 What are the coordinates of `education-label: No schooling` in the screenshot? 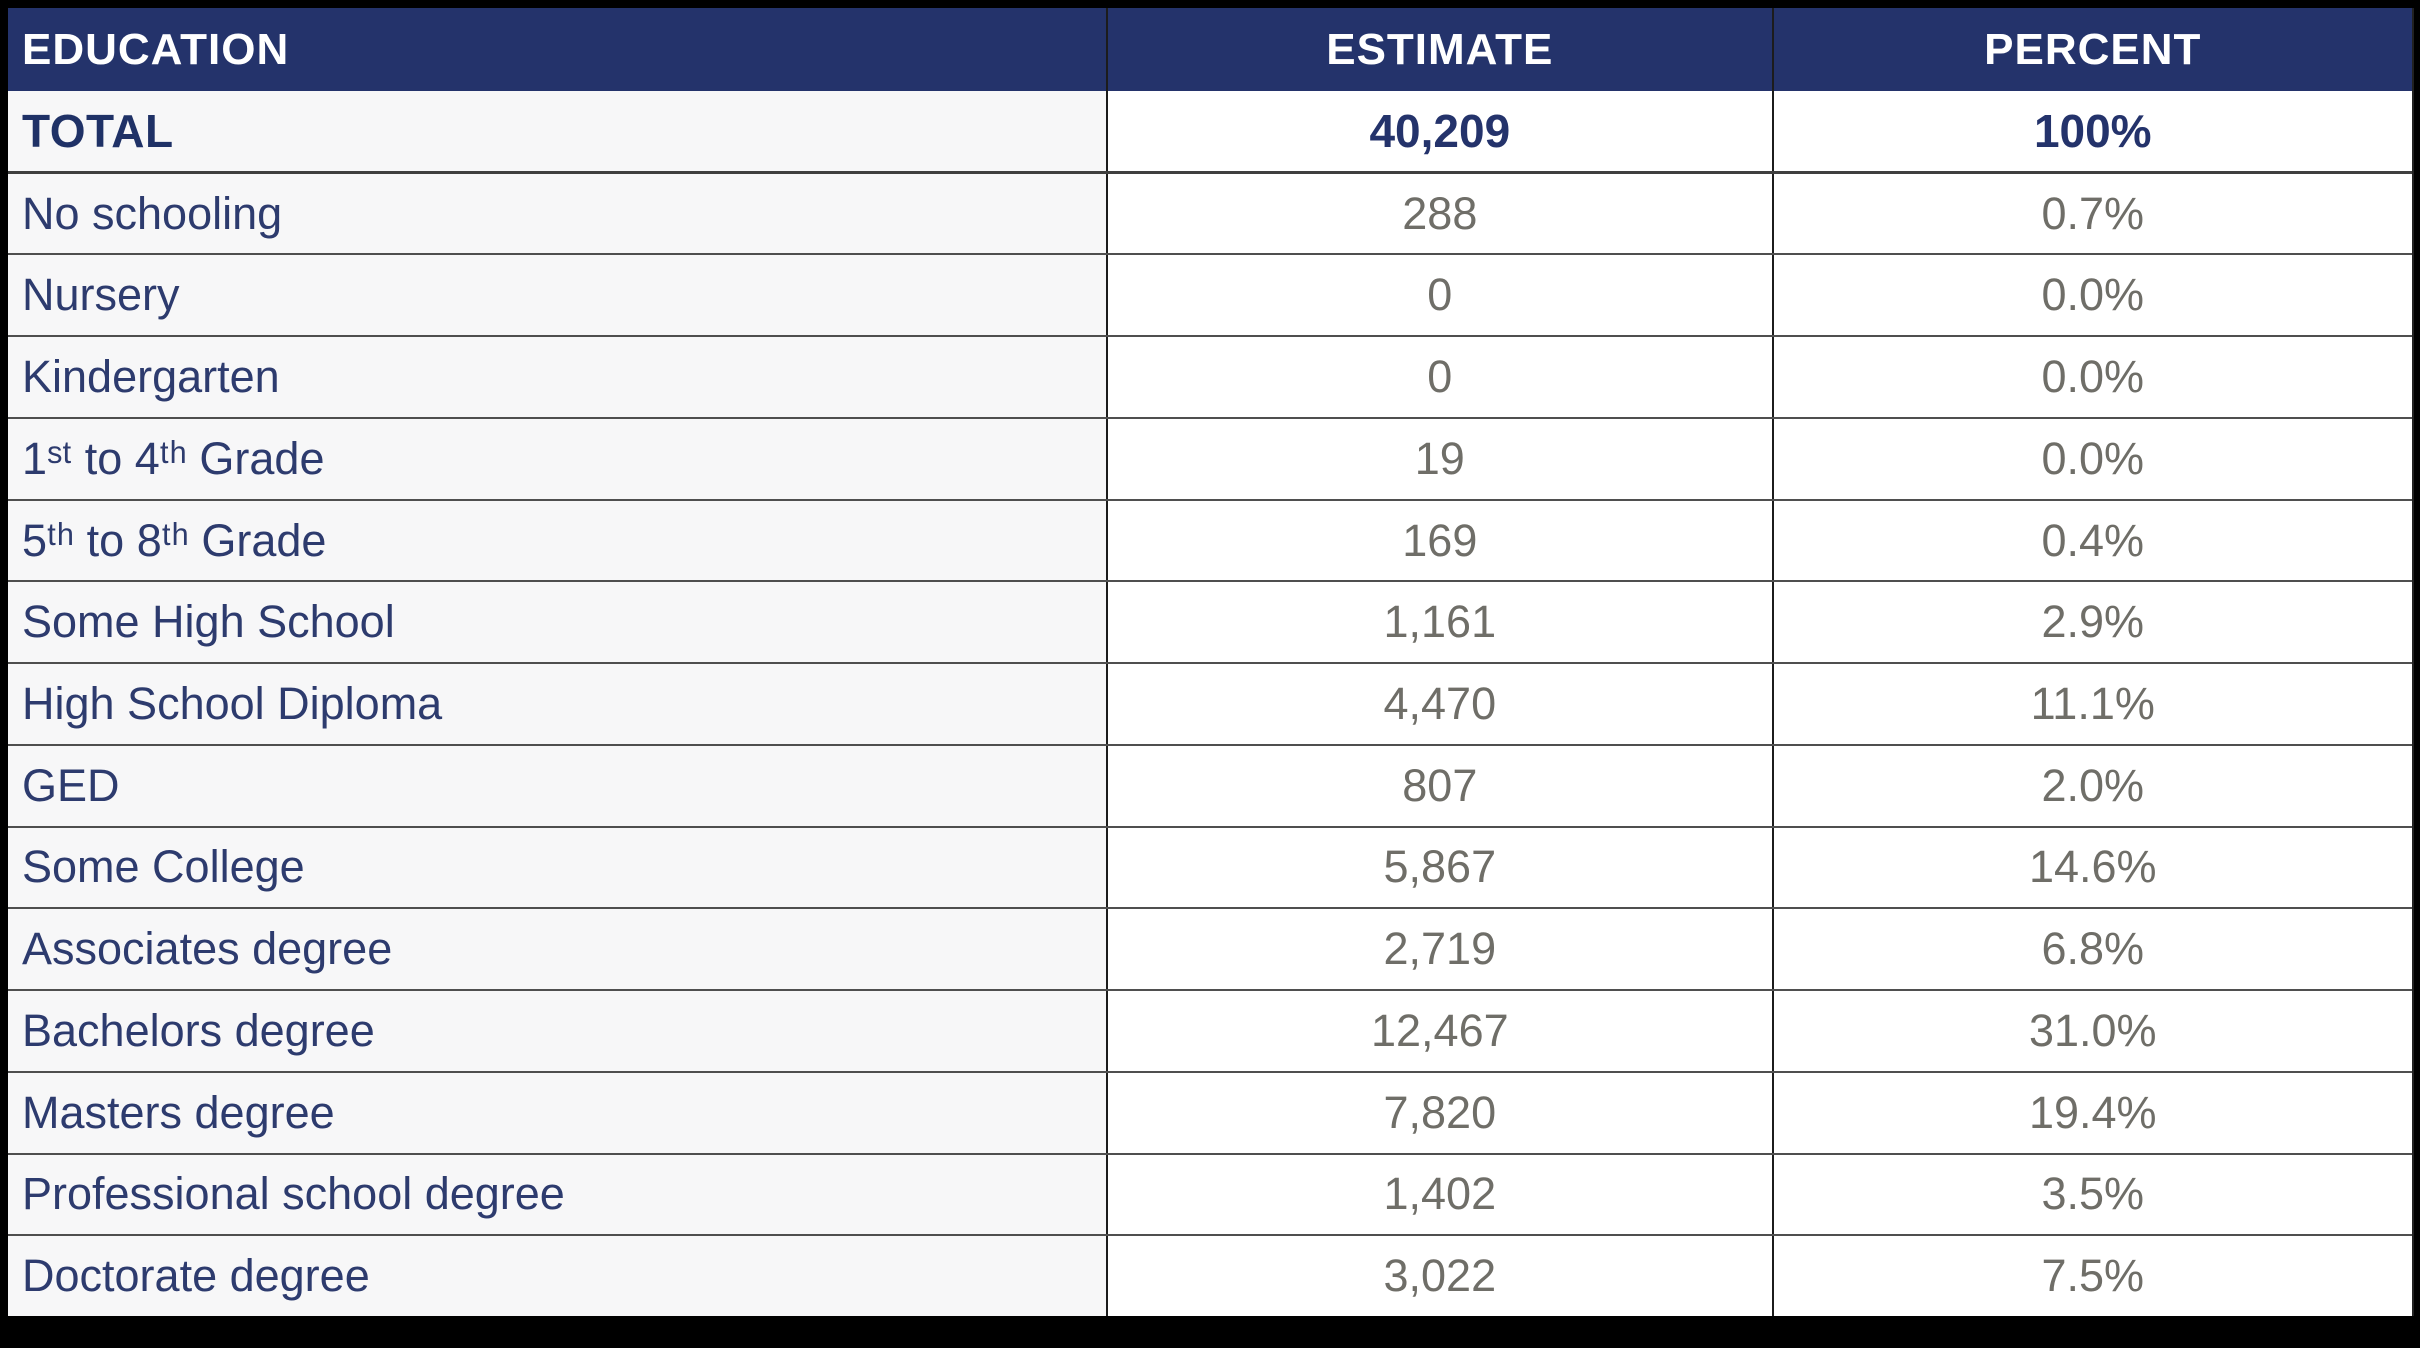 It's located at (557, 213).